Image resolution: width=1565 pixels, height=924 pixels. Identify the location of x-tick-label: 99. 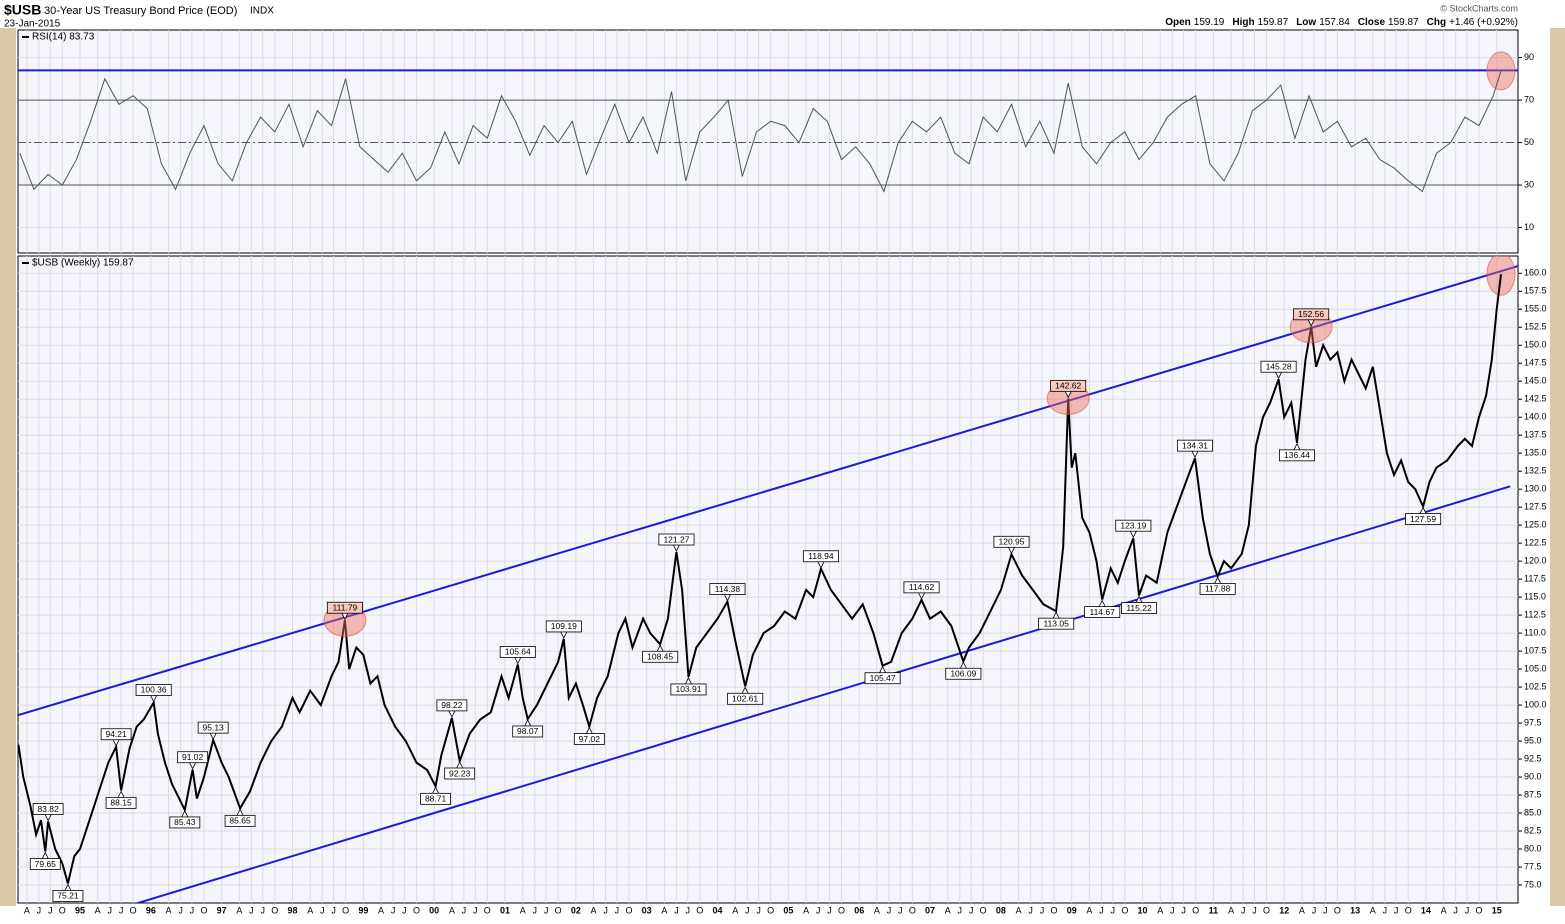
(363, 910).